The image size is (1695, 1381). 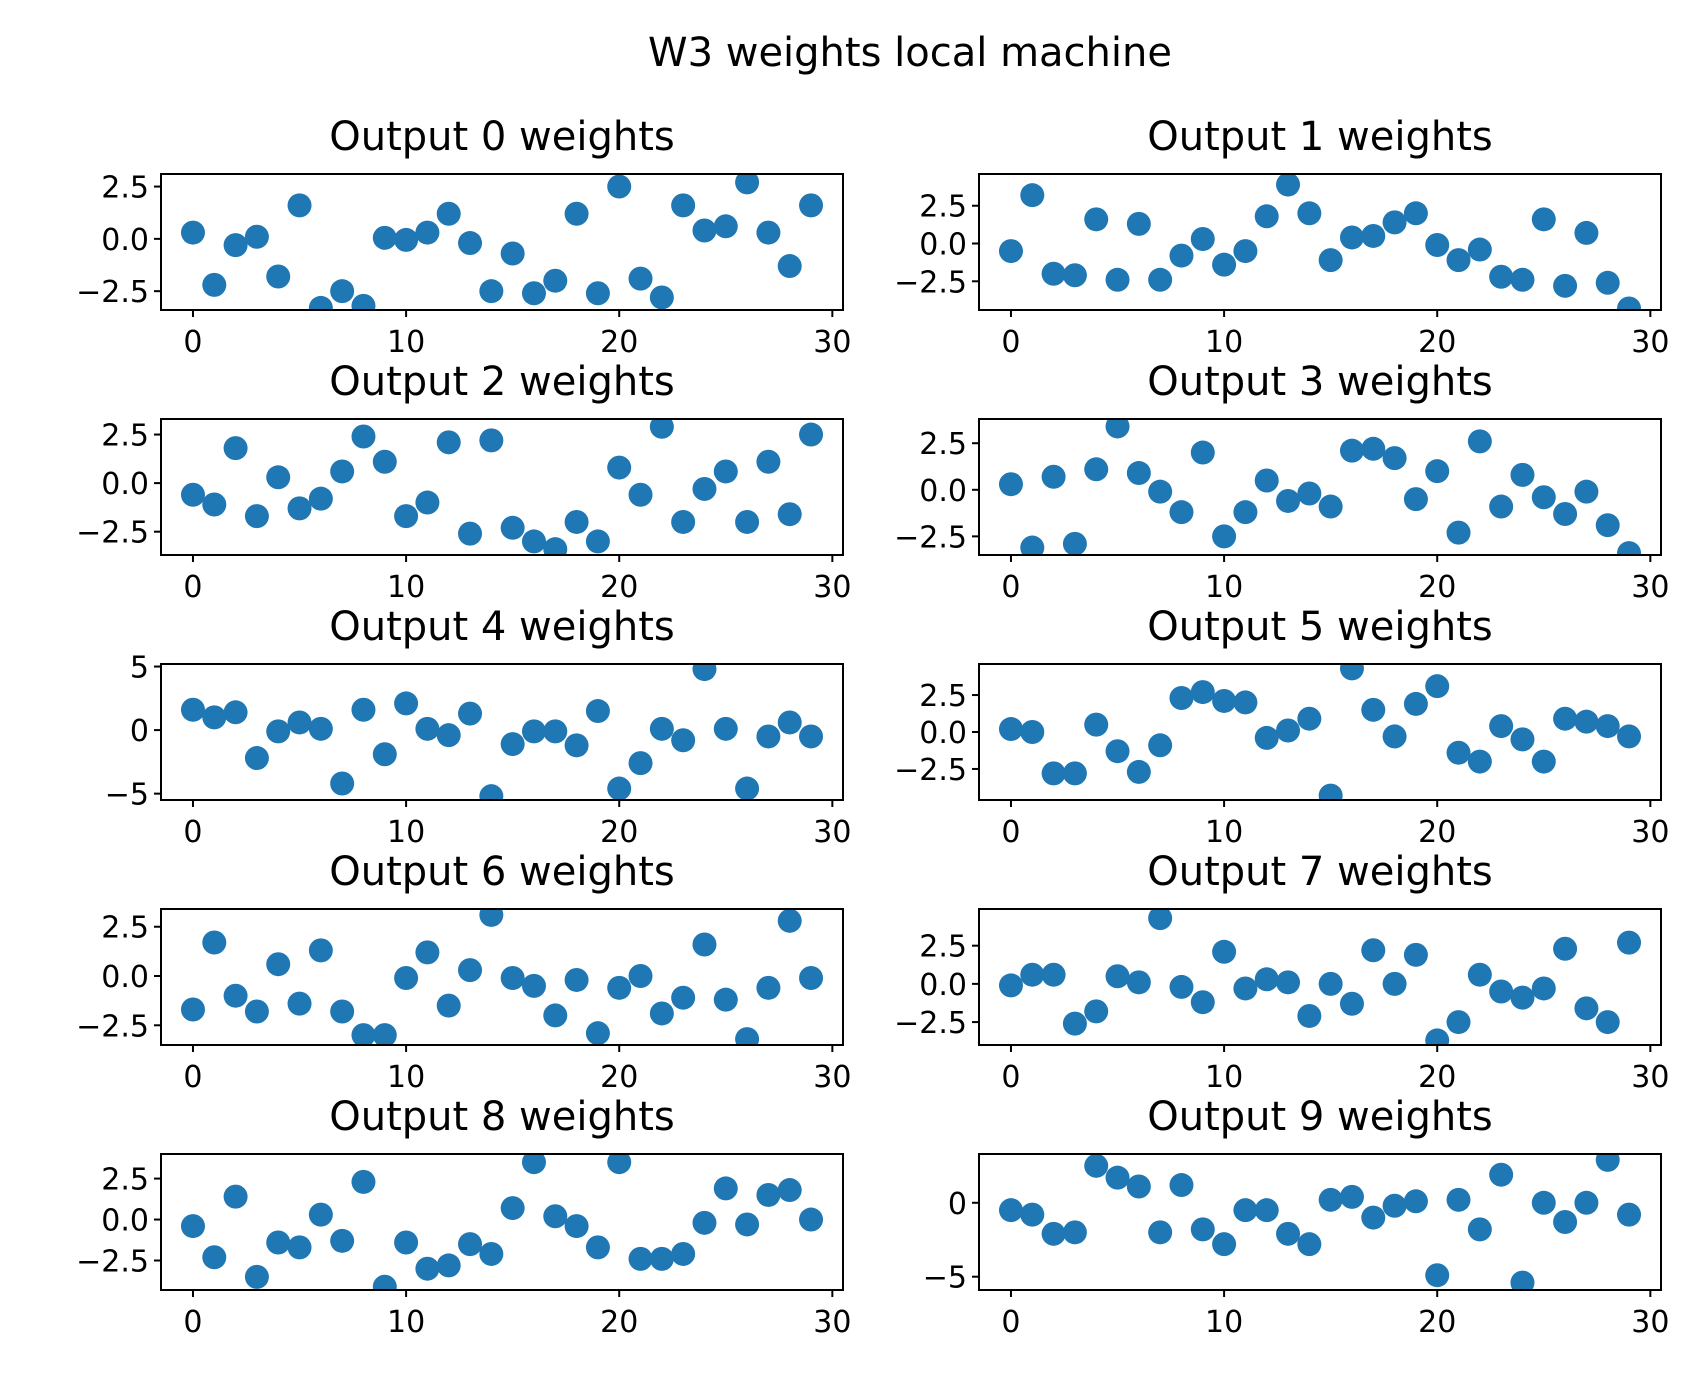 What do you see at coordinates (1320, 1117) in the screenshot?
I see `subplot-title: Output 9 weights` at bounding box center [1320, 1117].